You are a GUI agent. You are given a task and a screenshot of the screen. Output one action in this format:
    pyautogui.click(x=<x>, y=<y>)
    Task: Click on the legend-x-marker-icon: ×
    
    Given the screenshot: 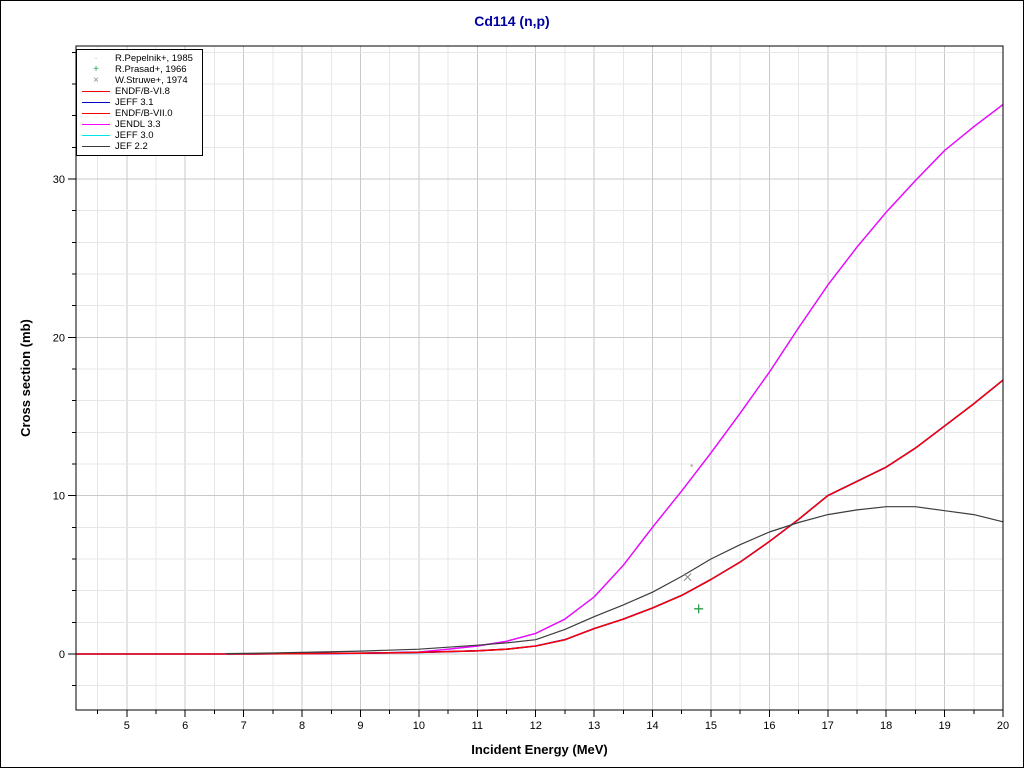 What is the action you would take?
    pyautogui.click(x=96, y=80)
    